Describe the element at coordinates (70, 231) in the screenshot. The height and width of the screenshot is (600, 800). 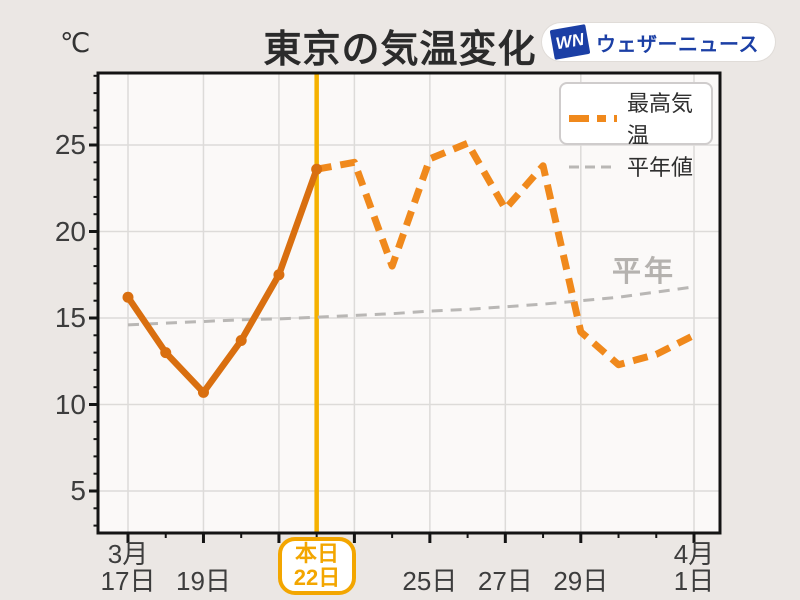
I see `y-tick-label: 20` at that location.